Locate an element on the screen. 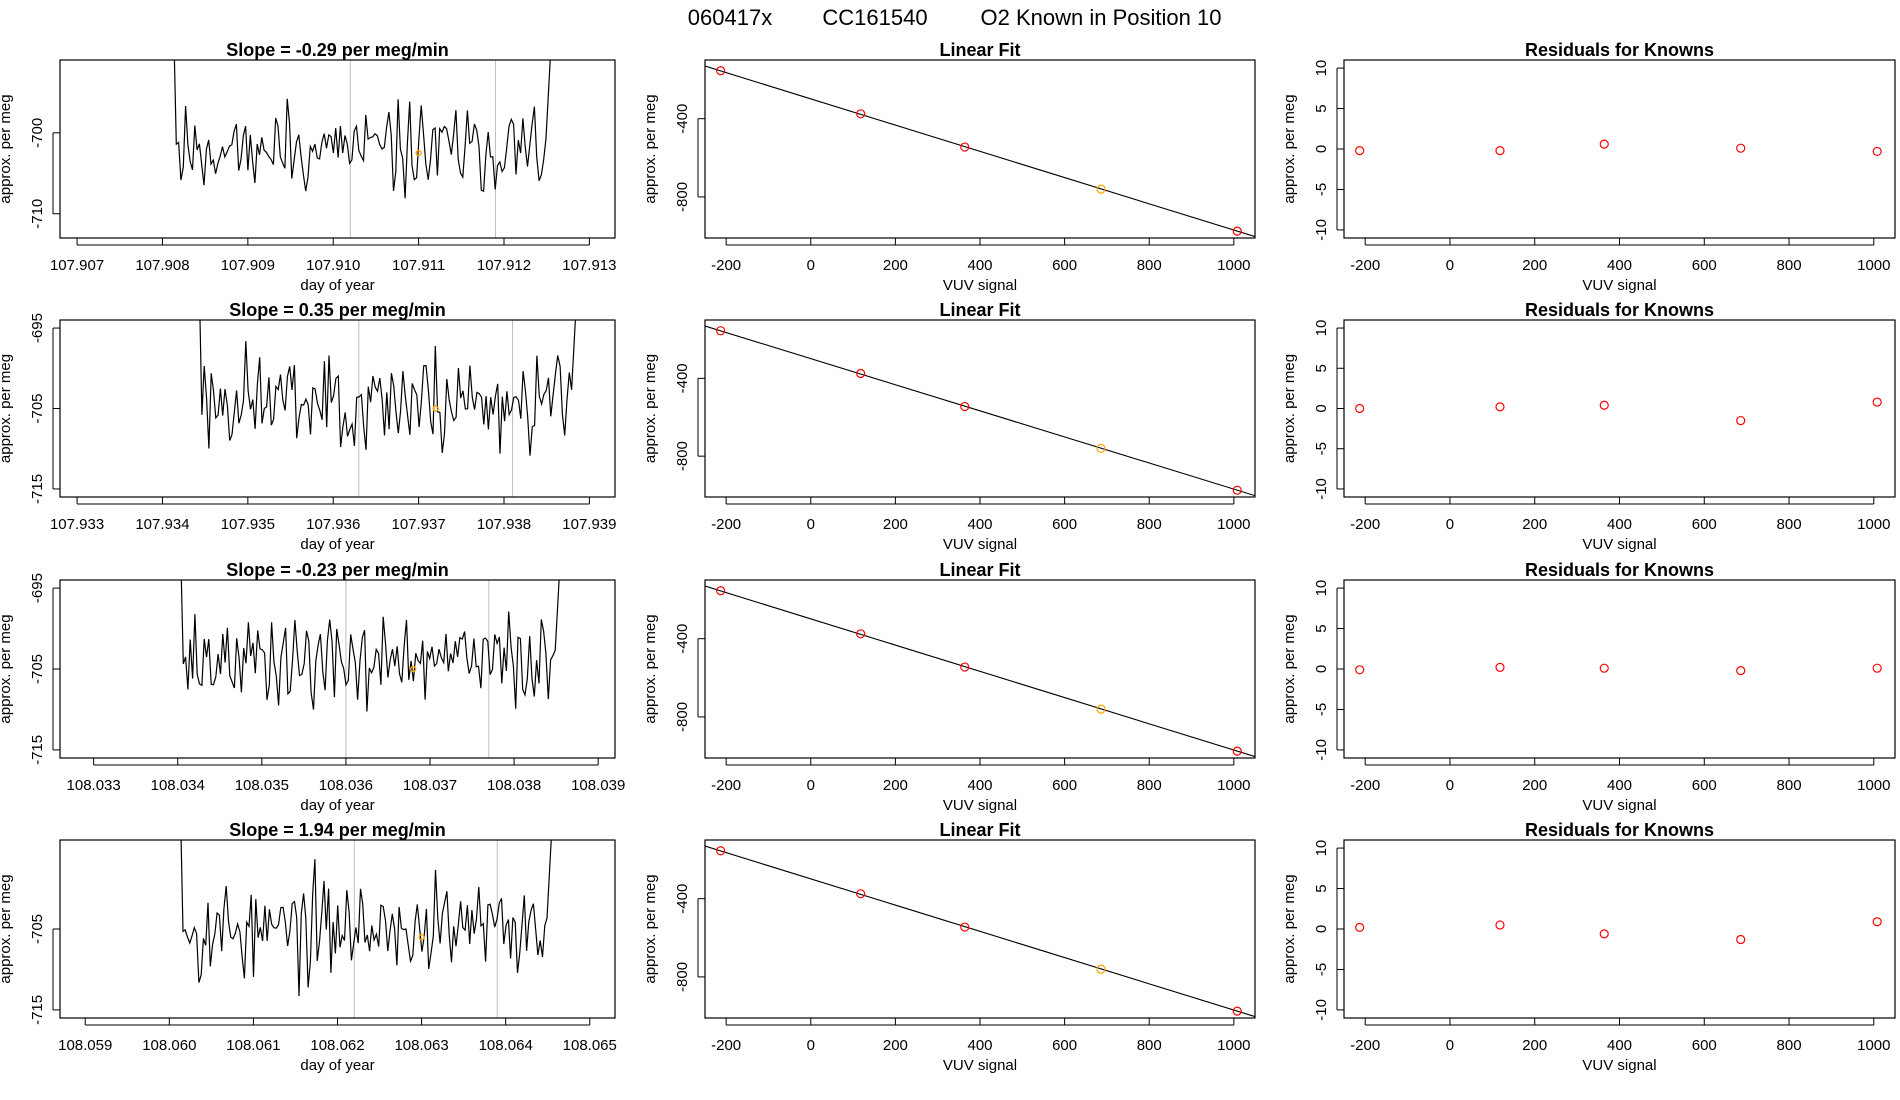 This screenshot has width=1900, height=1100. figure-title-run: 060417x is located at coordinates (730, 17).